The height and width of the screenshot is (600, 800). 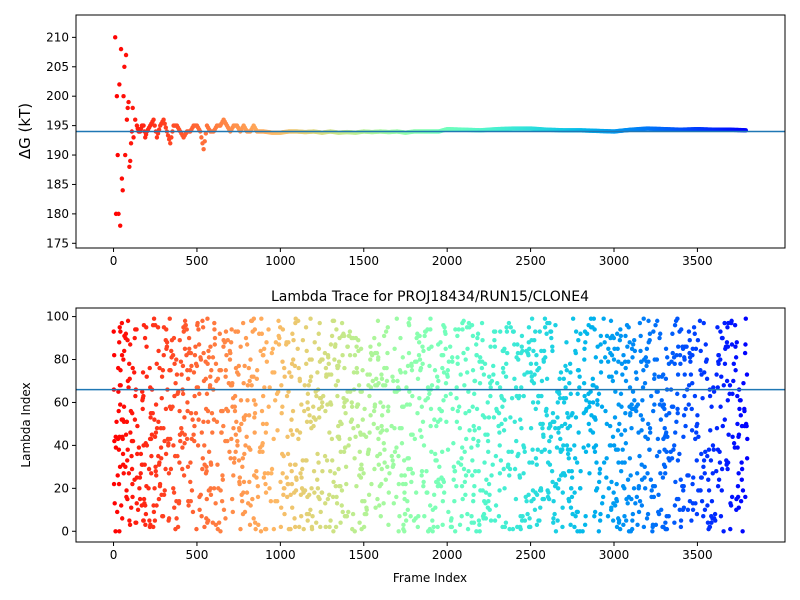 I want to click on delta-g-point, so click(x=128, y=102).